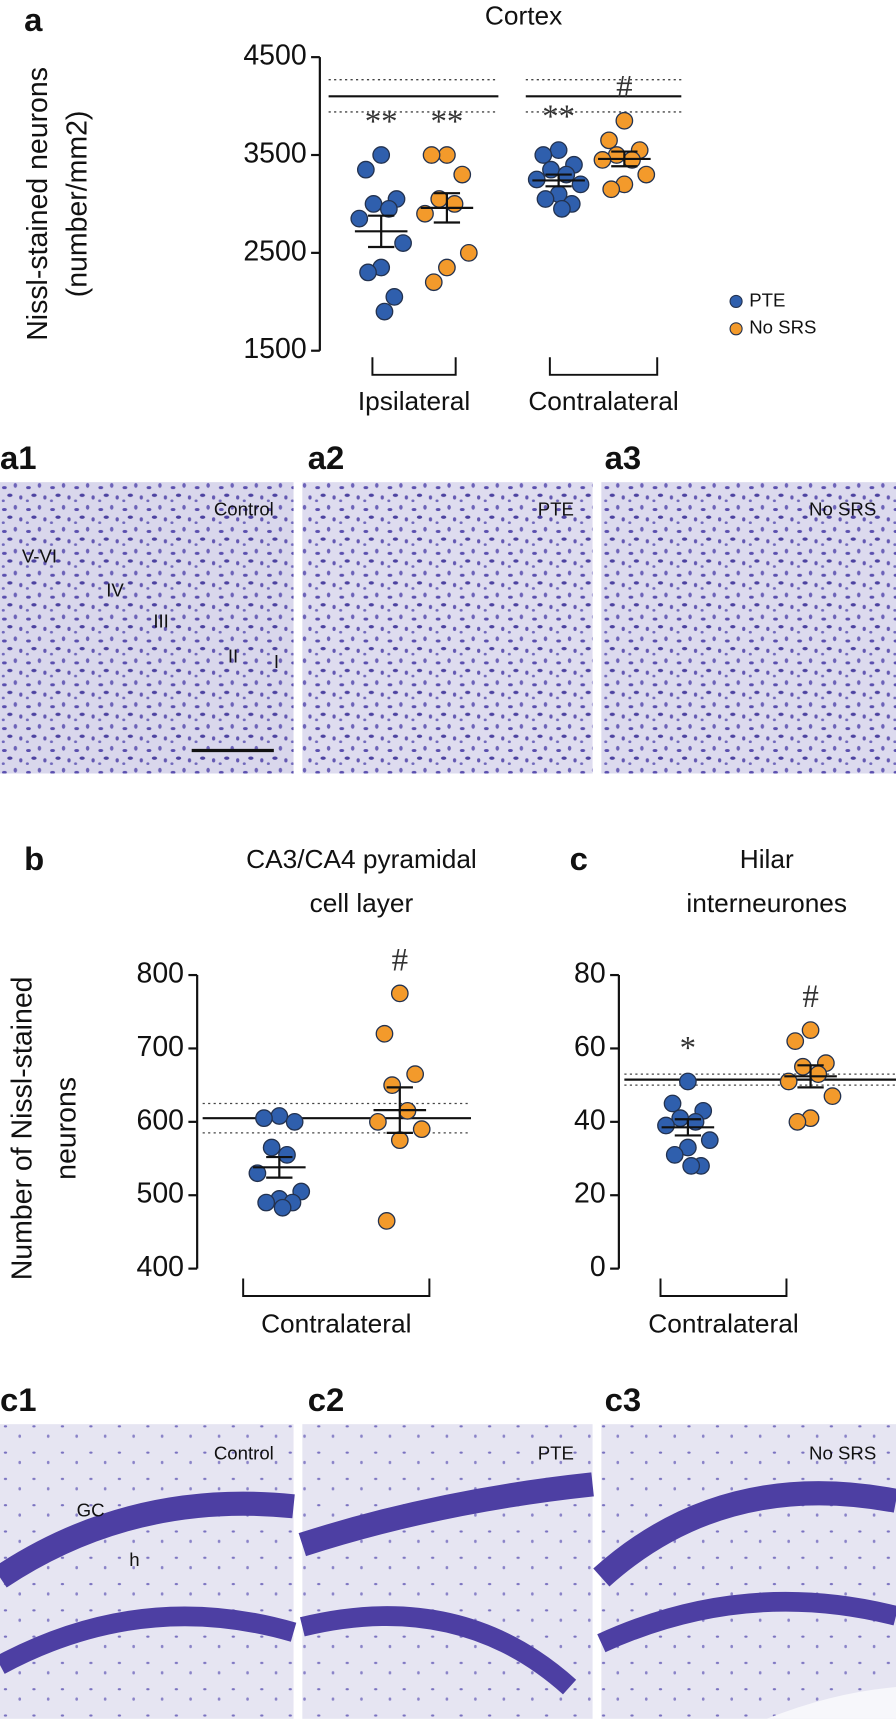 This screenshot has width=896, height=1719. Describe the element at coordinates (134, 1559) in the screenshot. I see `region-label: h` at that location.